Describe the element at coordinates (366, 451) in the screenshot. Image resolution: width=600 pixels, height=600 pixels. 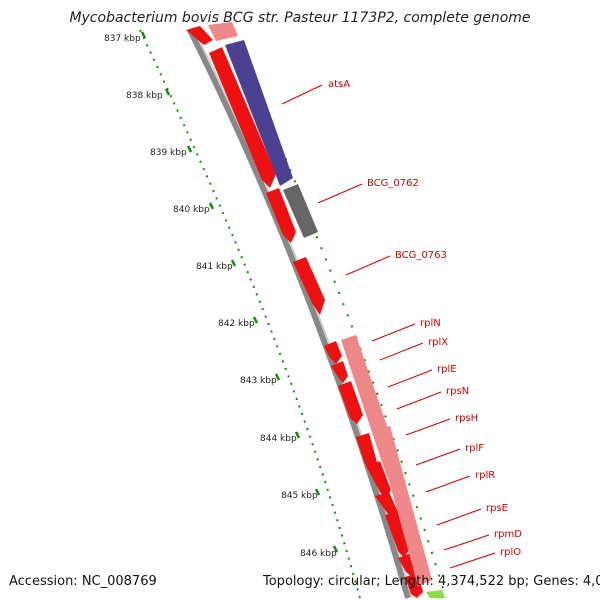
I see `gene-rpsN-inner` at that location.